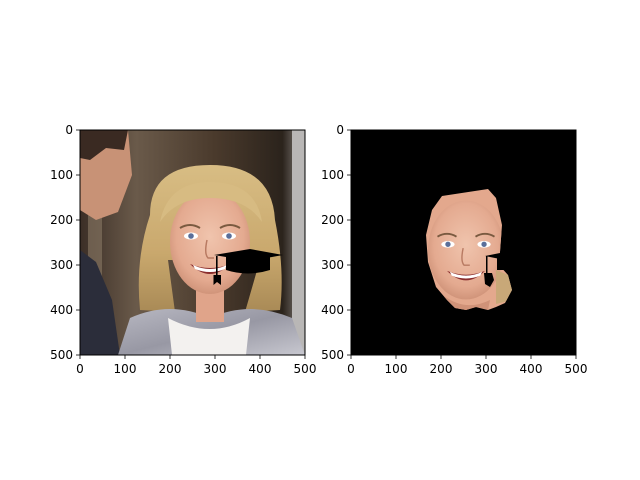 This screenshot has width=640, height=480. Describe the element at coordinates (467, 365) in the screenshot. I see `x-ticks-right: 0 100 200 300 400 500` at that location.